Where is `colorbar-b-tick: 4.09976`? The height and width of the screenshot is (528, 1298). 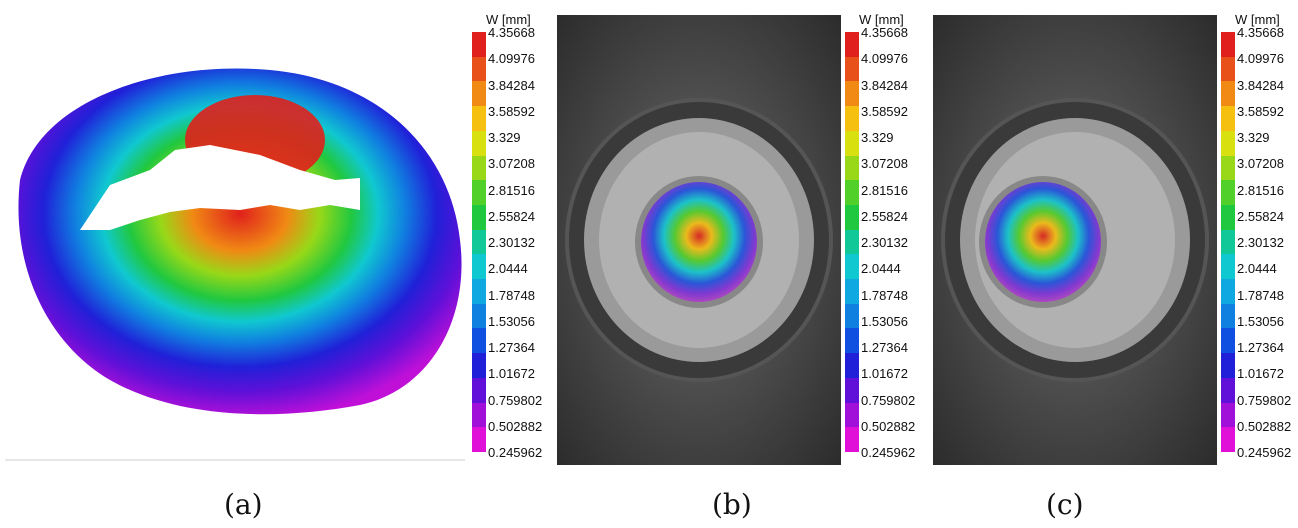
colorbar-b-tick: 4.09976 is located at coordinates (884, 59).